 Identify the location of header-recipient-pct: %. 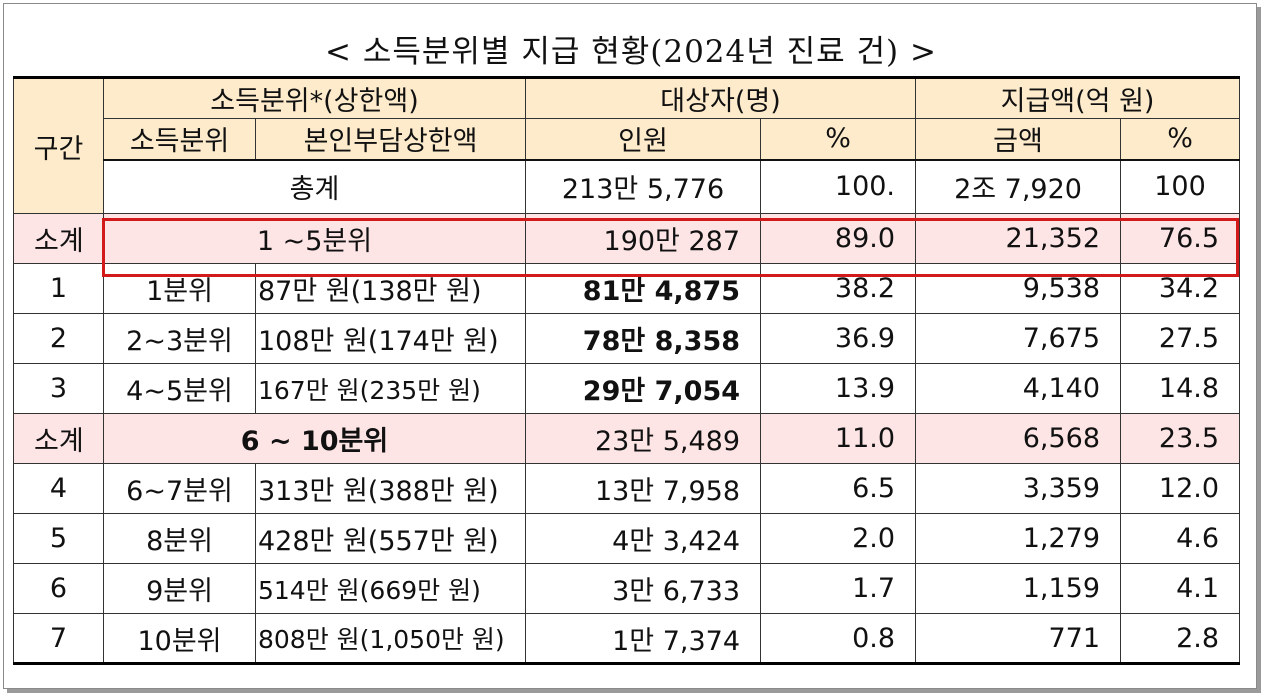
(838, 139).